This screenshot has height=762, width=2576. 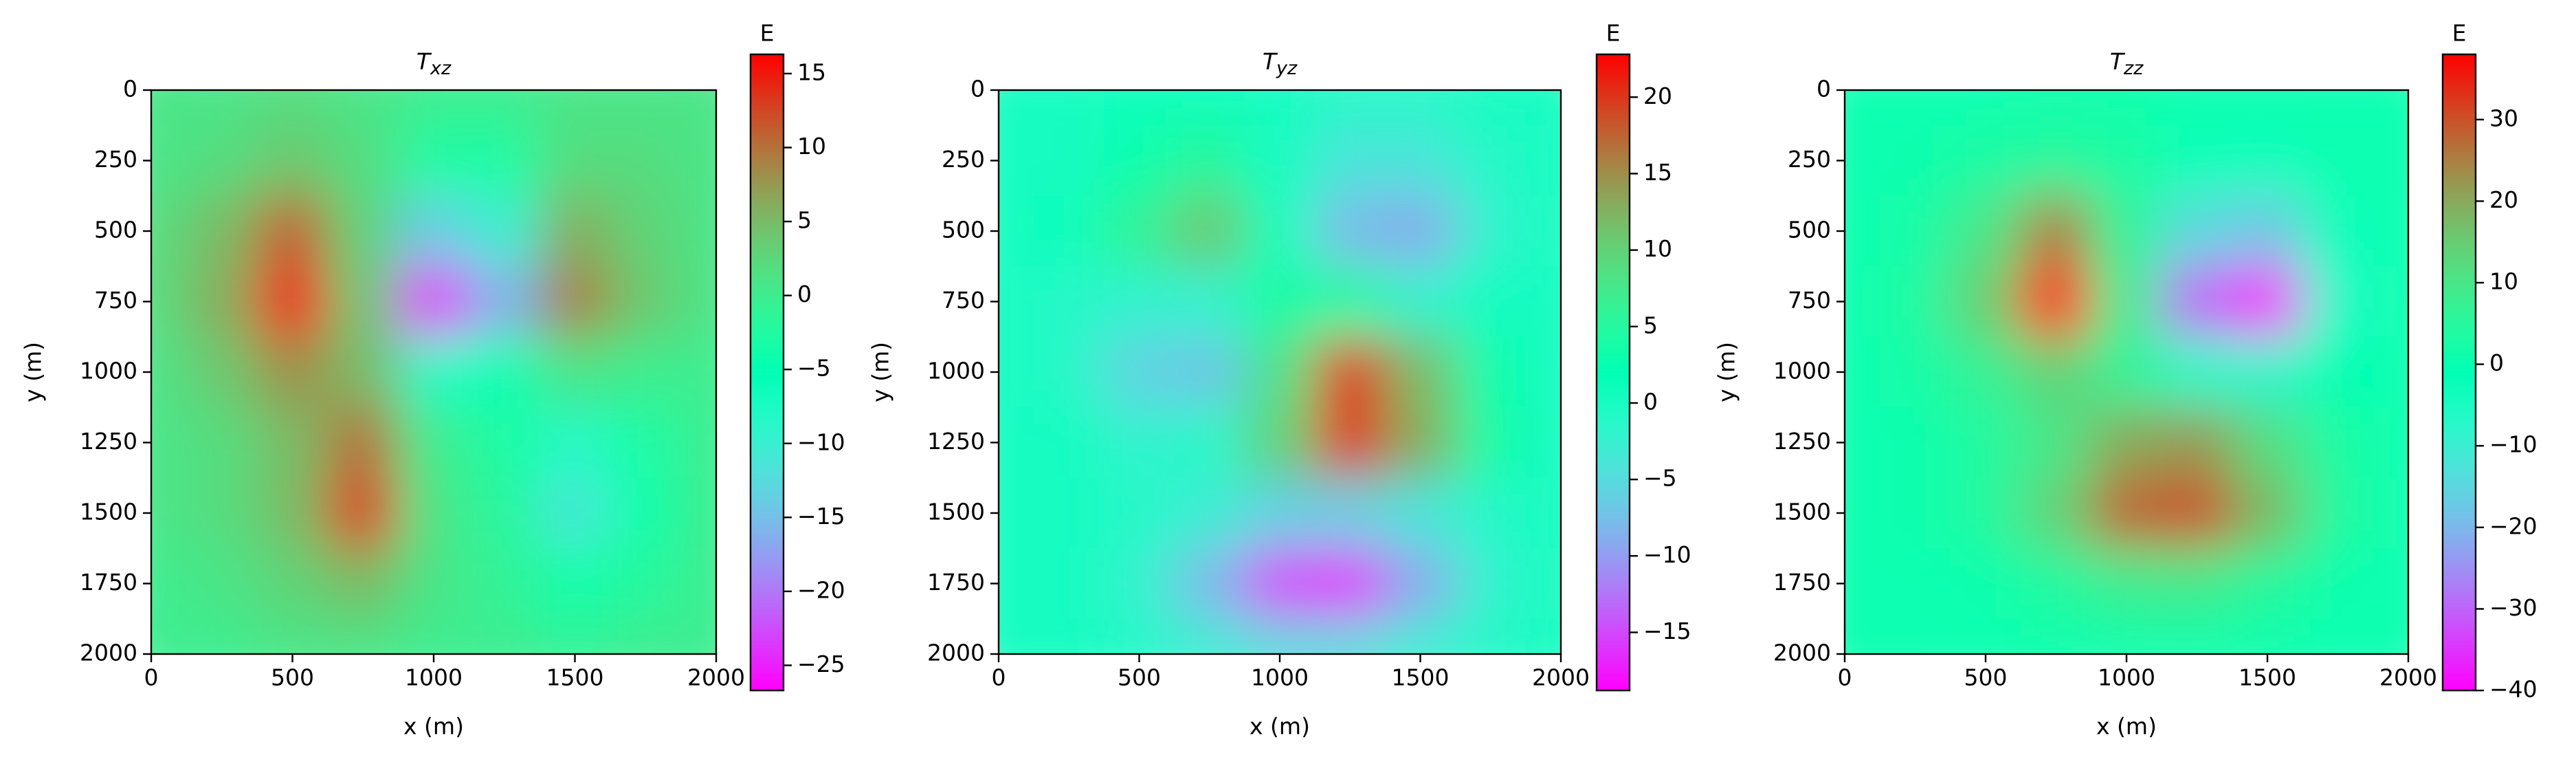 What do you see at coordinates (1809, 230) in the screenshot?
I see `y-tick-label: 500` at bounding box center [1809, 230].